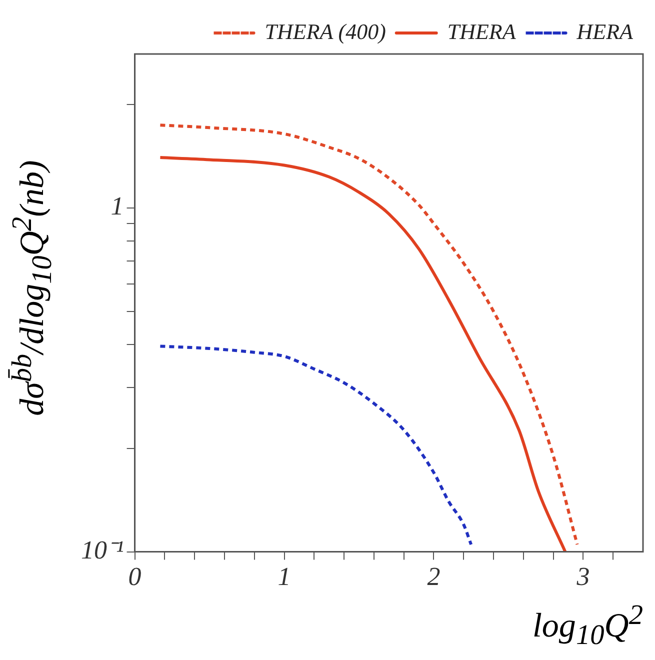  Describe the element at coordinates (325, 31) in the screenshot. I see `legend-label: THERA (400)` at that location.